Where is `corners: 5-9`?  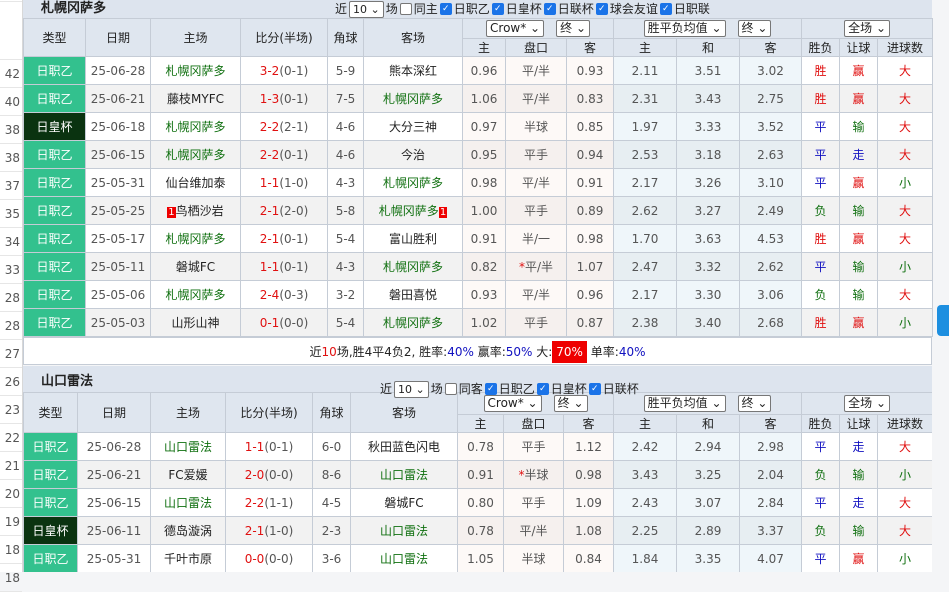
corners: 5-9 is located at coordinates (345, 70).